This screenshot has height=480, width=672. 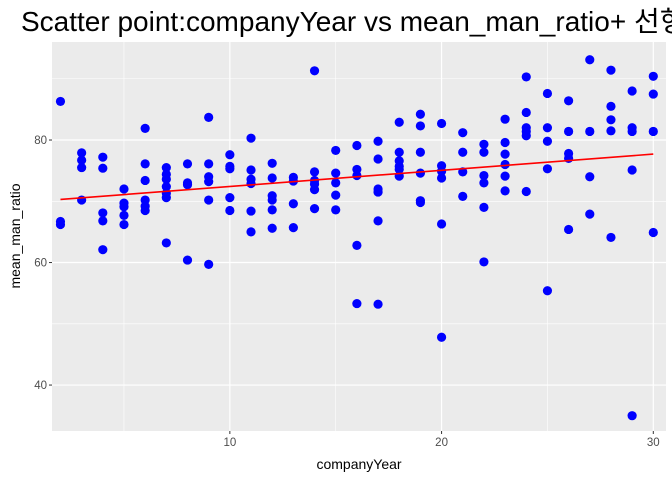 What do you see at coordinates (40, 386) in the screenshot?
I see `y-tick-label: 40` at bounding box center [40, 386].